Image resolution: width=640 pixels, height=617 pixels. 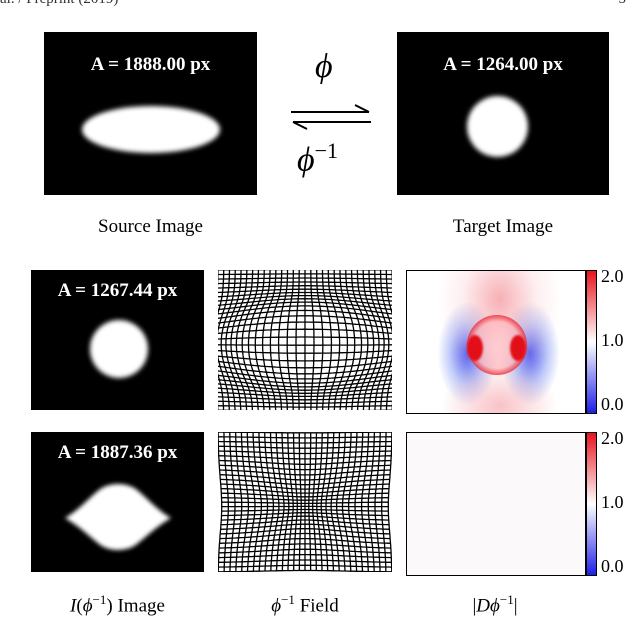 I want to click on colorbar-1-tick-min: 0.0, so click(x=612, y=404).